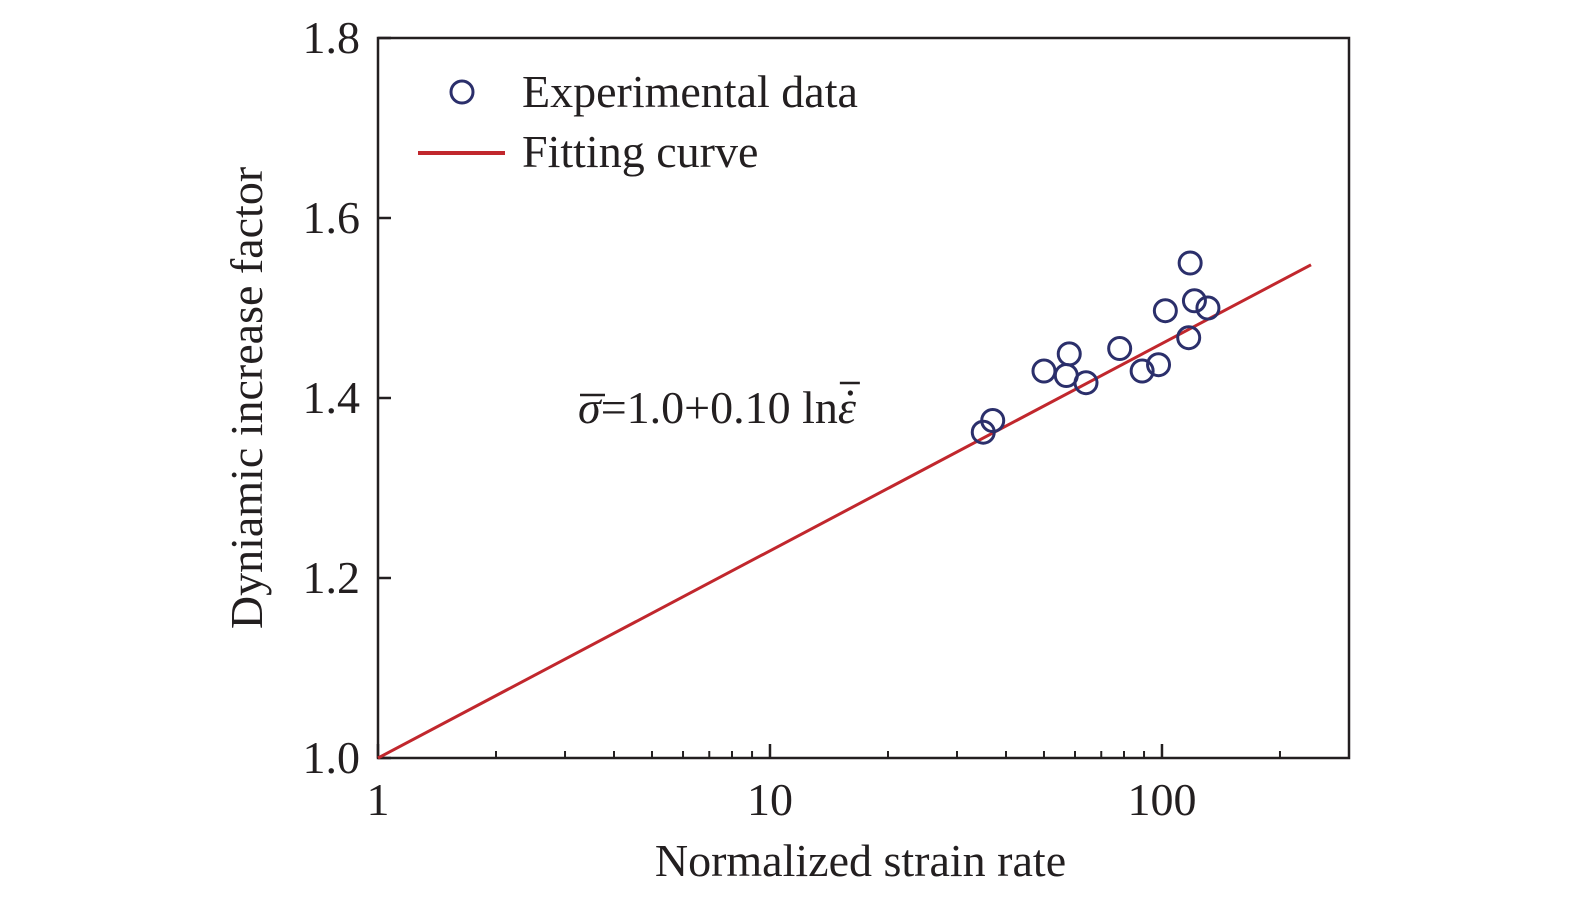 Image resolution: width=1575 pixels, height=904 pixels. I want to click on y-tick-label-4: 1.8, so click(332, 37).